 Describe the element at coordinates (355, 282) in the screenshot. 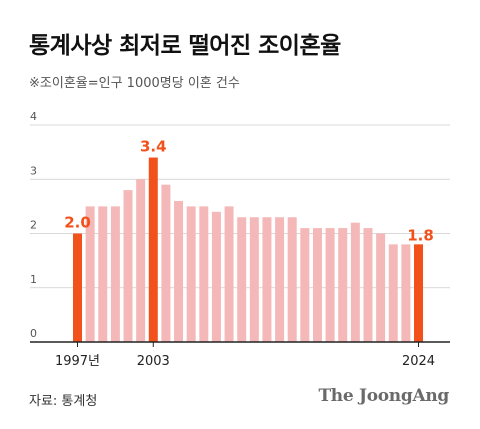

I see `bar-2019` at that location.